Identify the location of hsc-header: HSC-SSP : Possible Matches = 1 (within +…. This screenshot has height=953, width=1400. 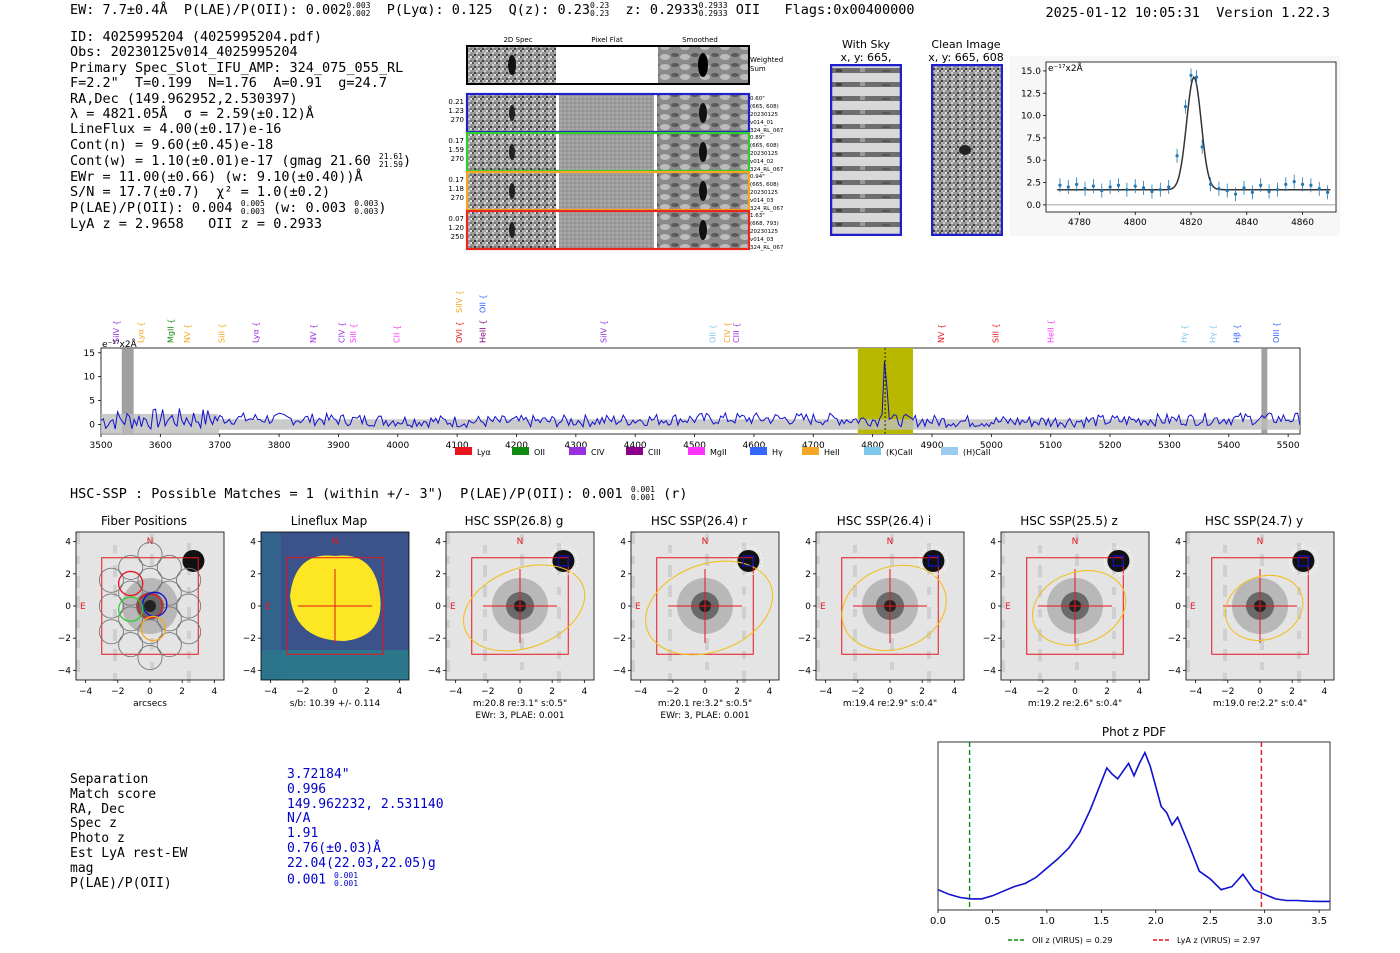
(379, 494).